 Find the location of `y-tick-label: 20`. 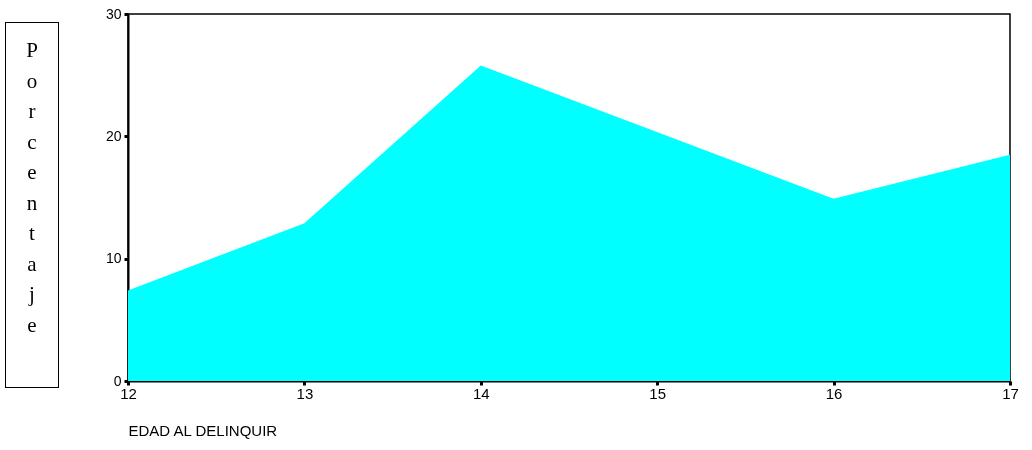

y-tick-label: 20 is located at coordinates (113, 135).